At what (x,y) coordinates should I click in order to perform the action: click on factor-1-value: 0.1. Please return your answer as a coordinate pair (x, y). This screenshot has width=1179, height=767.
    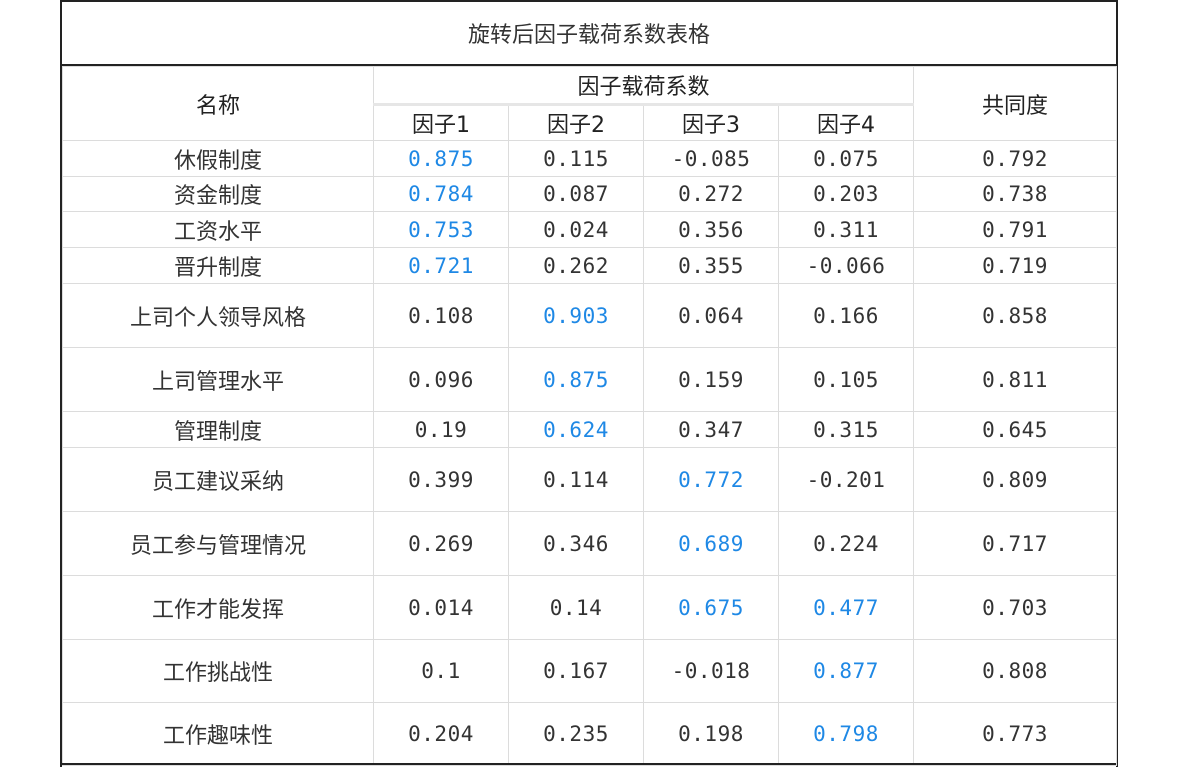
    Looking at the image, I should click on (441, 671).